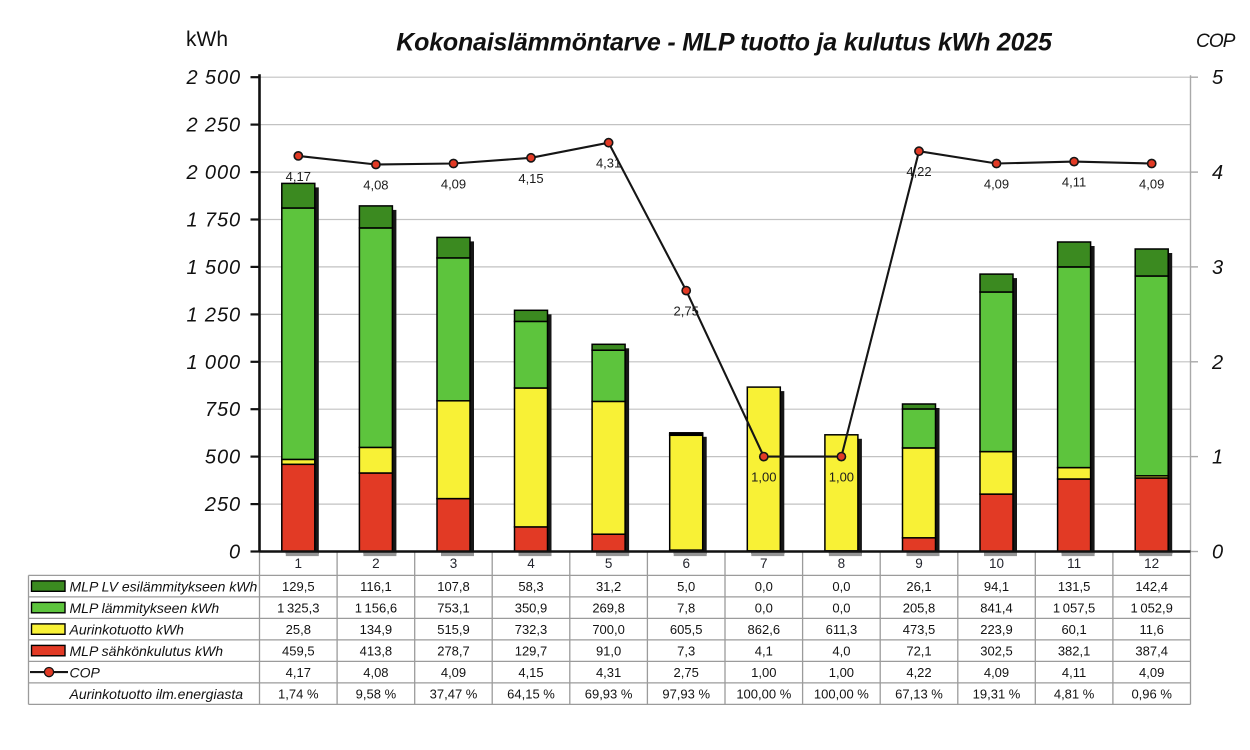  What do you see at coordinates (1152, 629) in the screenshot?
I see `svg-text: 11,6` at bounding box center [1152, 629].